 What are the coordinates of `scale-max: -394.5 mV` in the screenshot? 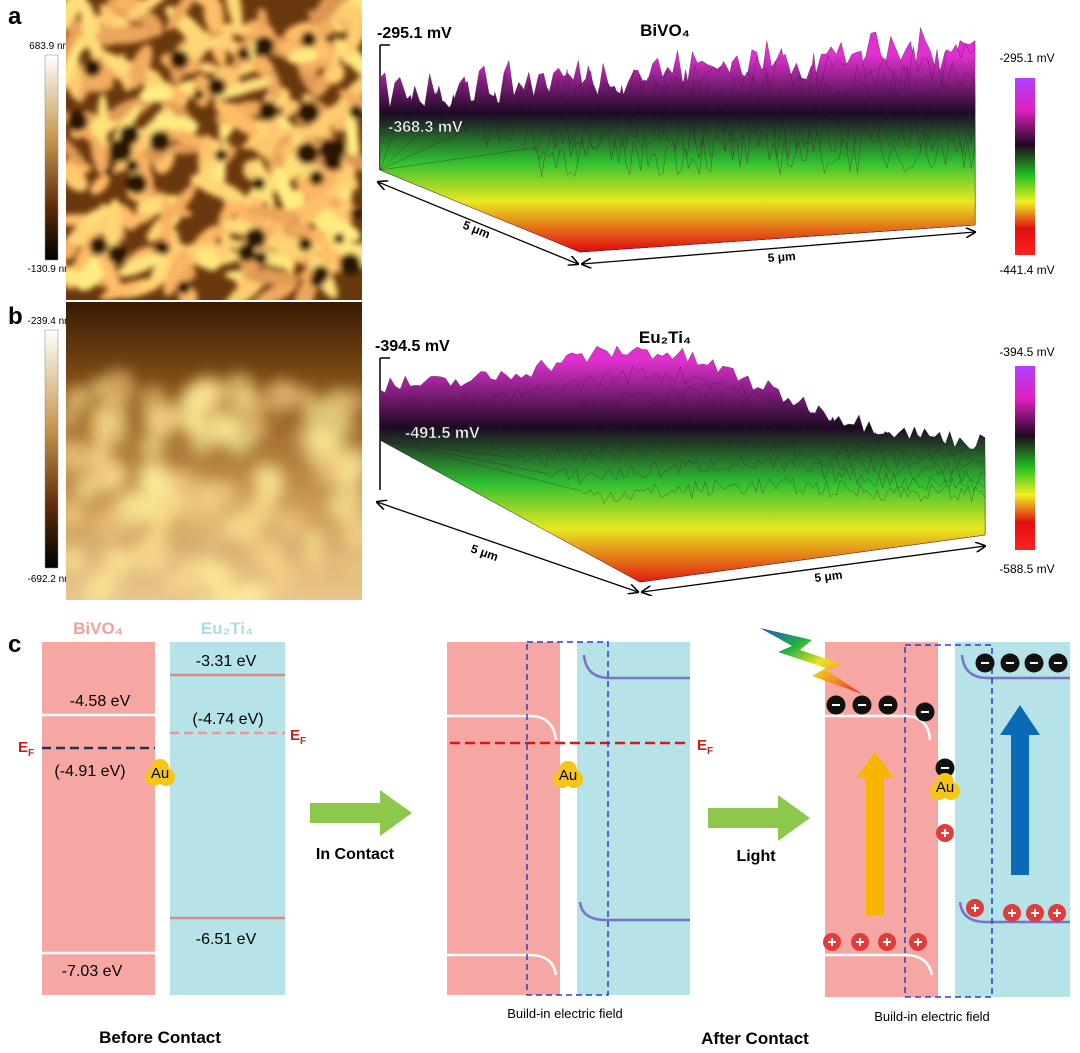 It's located at (1026, 352).